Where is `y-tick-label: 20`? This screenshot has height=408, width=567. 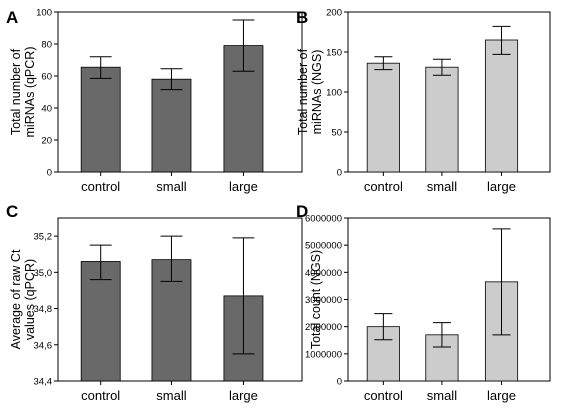
y-tick-label: 20 is located at coordinates (46, 141).